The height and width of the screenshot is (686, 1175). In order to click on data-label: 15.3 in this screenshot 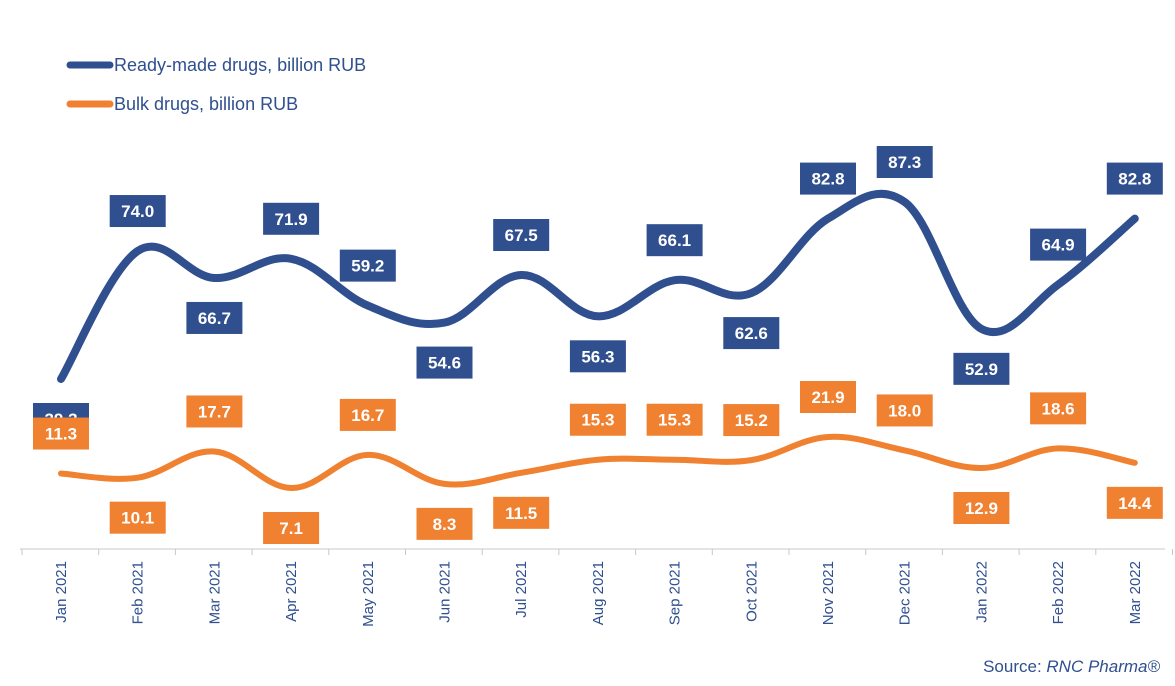, I will do `click(674, 419)`.